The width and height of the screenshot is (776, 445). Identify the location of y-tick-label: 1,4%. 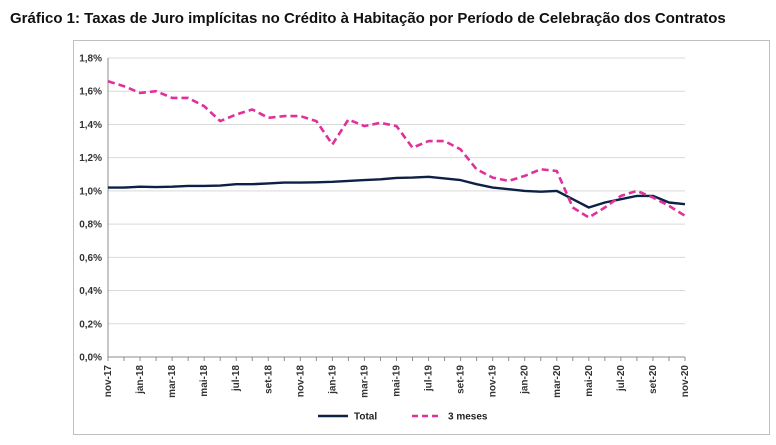
(90, 125).